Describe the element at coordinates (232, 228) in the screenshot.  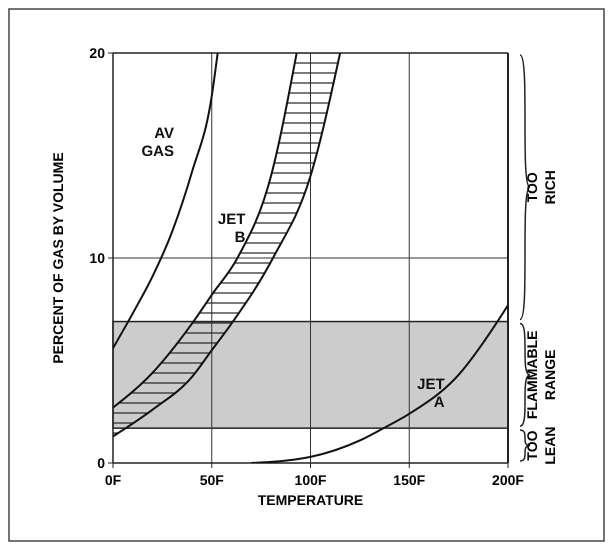
I see `series-label: JET B` at that location.